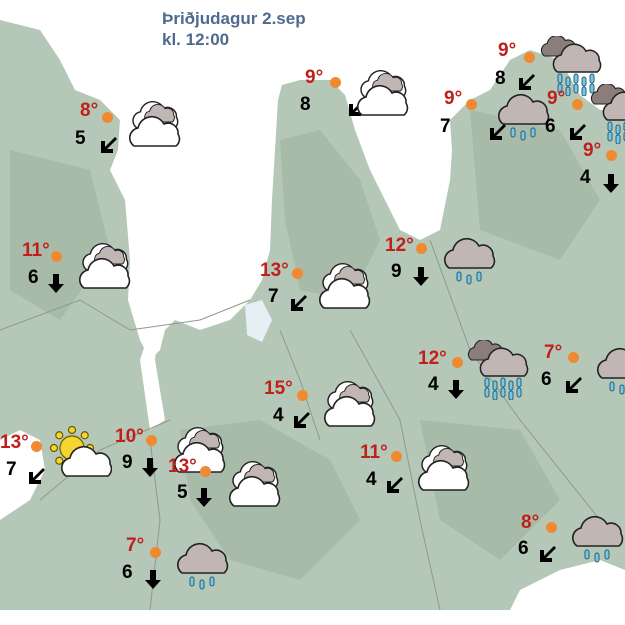  Describe the element at coordinates (234, 29) in the screenshot. I see `forecast-time-title: Þriðjudagur 2.sep kl. 12:00` at that location.